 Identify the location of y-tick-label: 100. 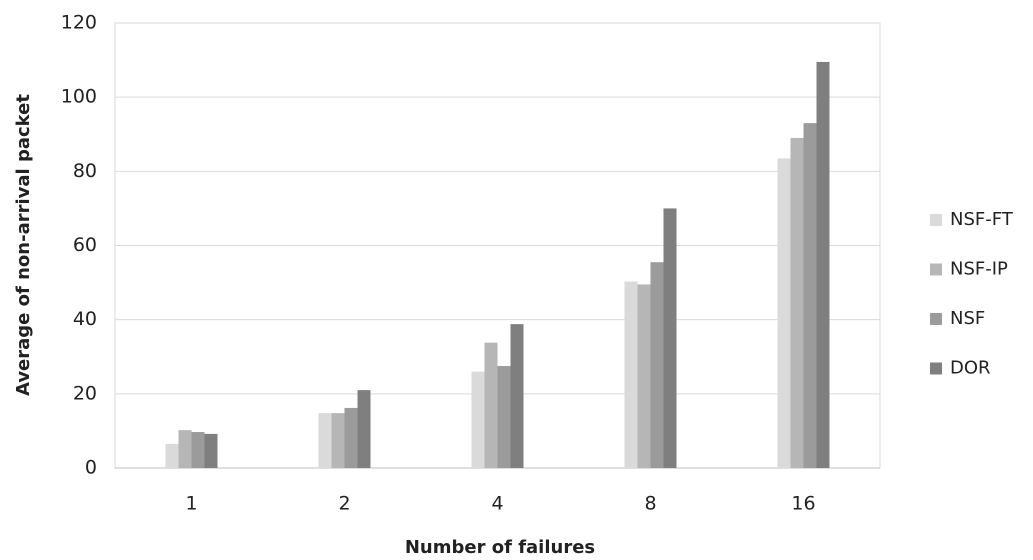
(79, 97).